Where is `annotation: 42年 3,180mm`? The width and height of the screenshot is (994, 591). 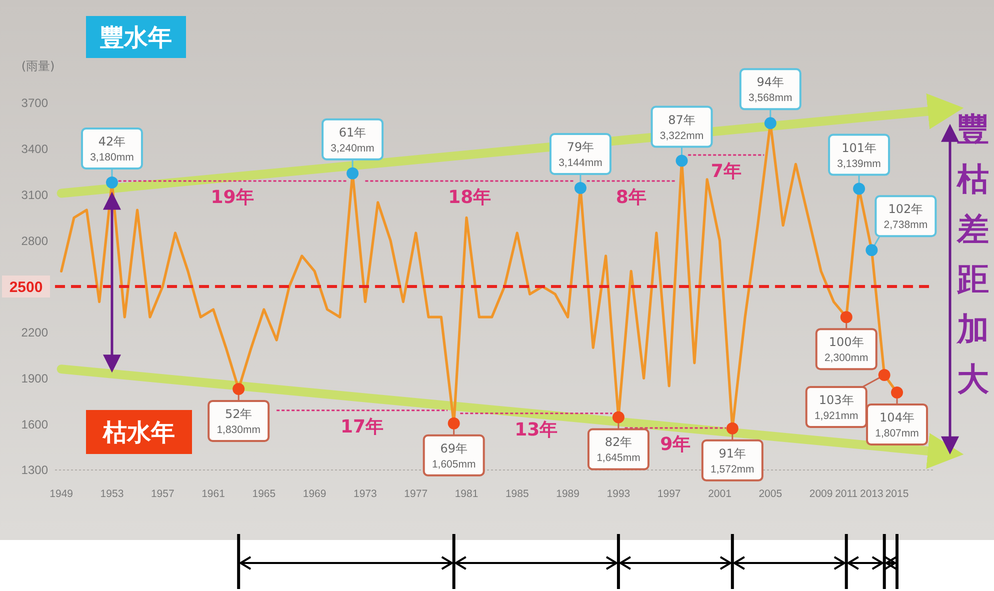
annotation: 42年 3,180mm is located at coordinates (112, 149).